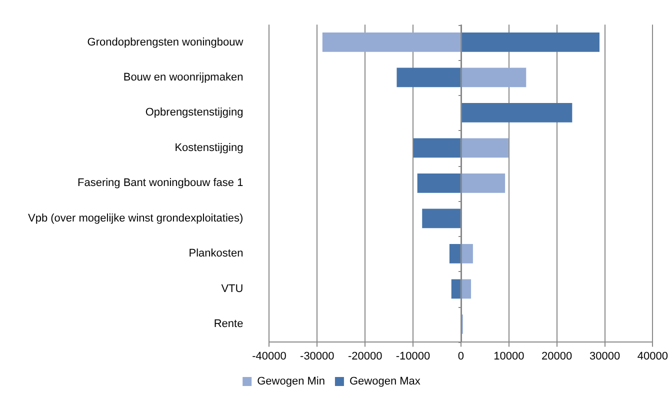 The image size is (671, 401). I want to click on x-tick-label: -20000, so click(365, 356).